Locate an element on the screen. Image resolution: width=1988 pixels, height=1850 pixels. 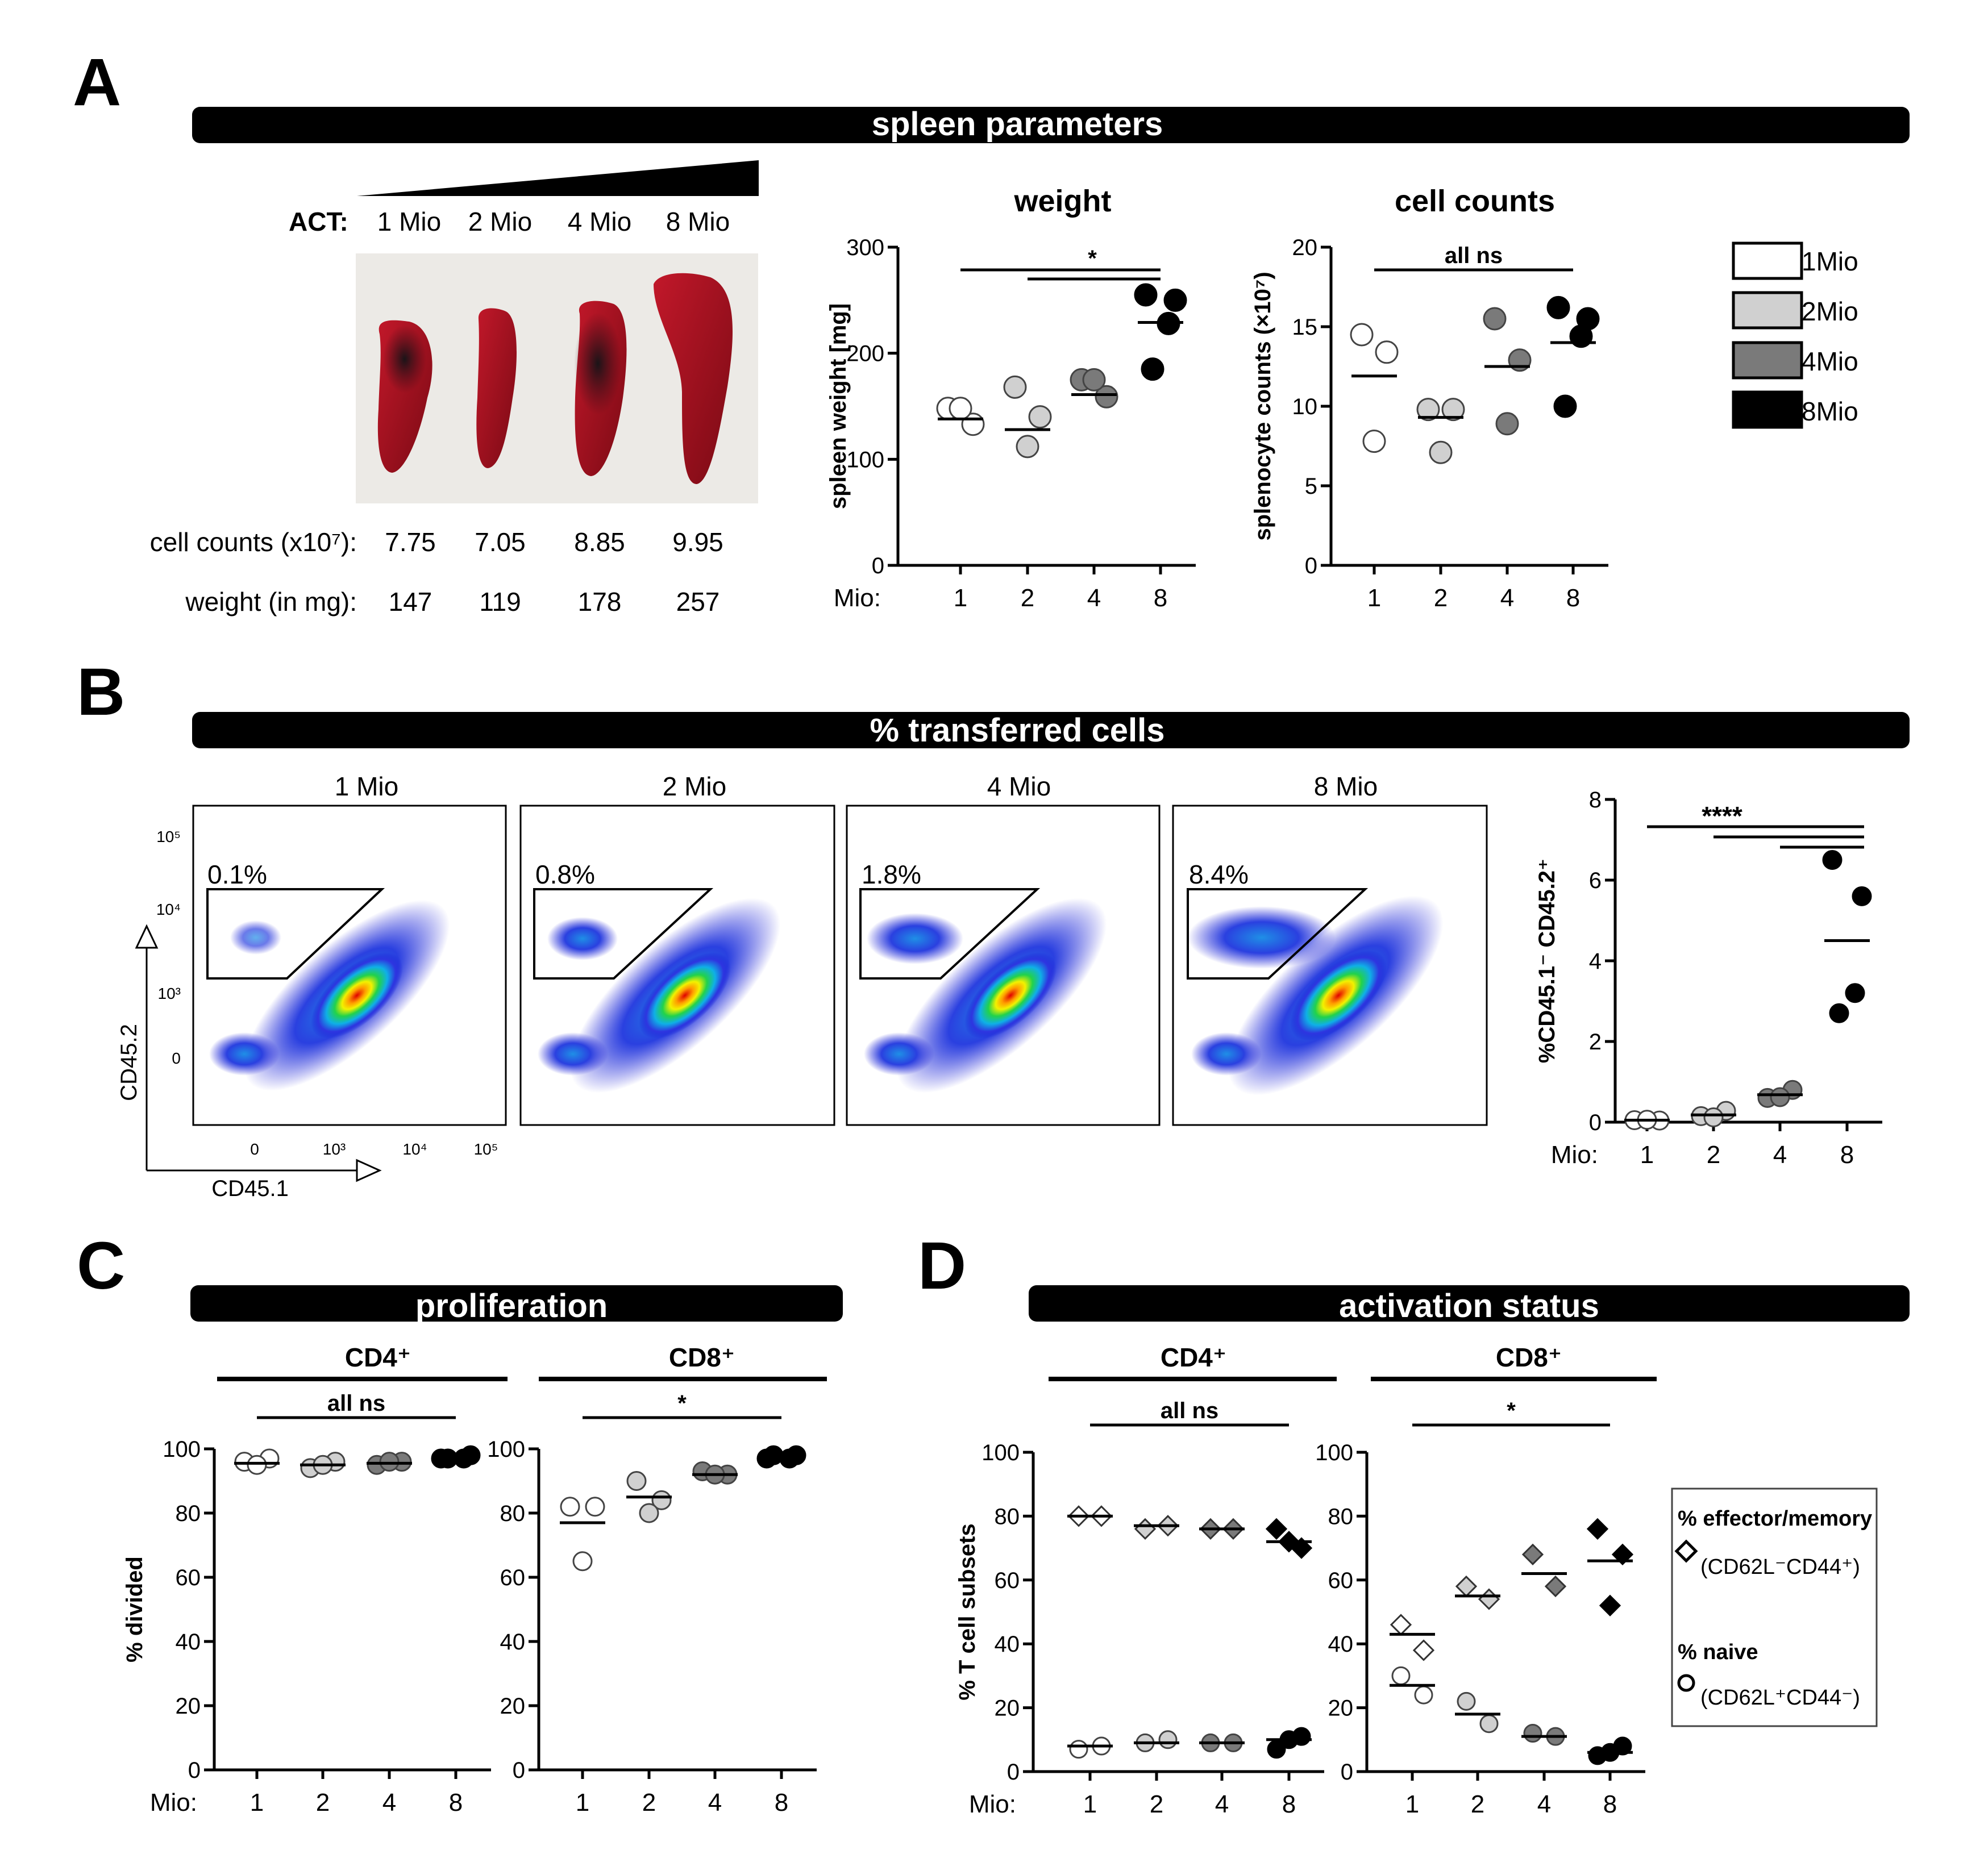
flow-xtick-4: 10⁵ is located at coordinates (486, 1149).